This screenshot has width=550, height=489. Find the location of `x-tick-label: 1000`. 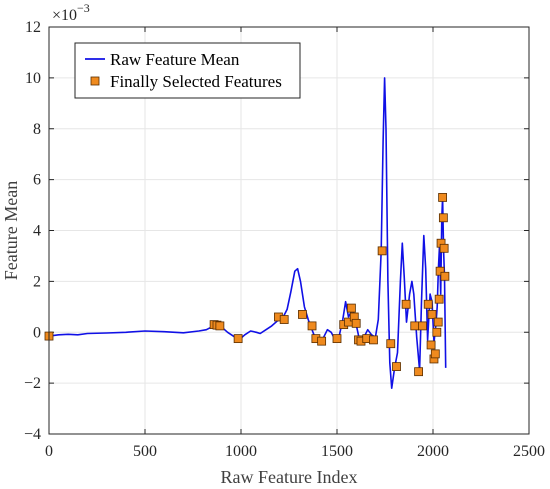

x-tick-label: 1000 is located at coordinates (241, 451).